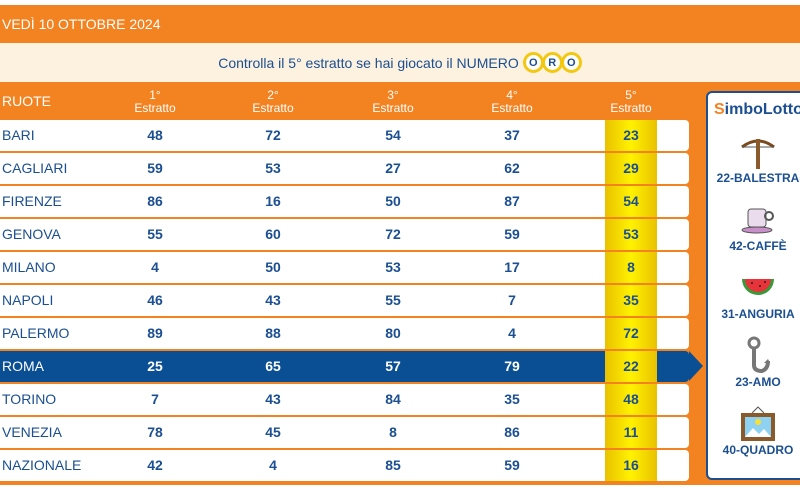  I want to click on estratto-3: 55, so click(393, 300).